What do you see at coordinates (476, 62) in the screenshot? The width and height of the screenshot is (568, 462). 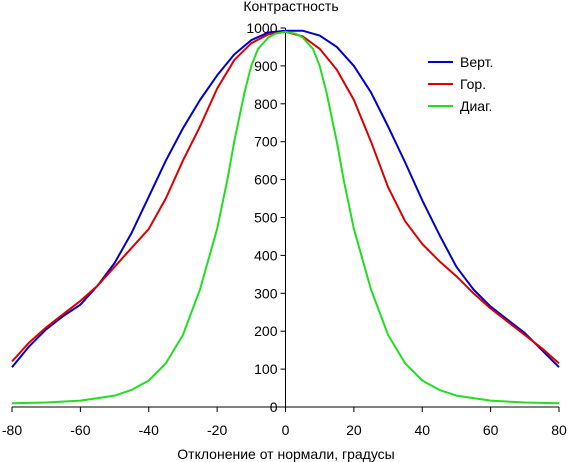 I see `legend-label: Верт.` at bounding box center [476, 62].